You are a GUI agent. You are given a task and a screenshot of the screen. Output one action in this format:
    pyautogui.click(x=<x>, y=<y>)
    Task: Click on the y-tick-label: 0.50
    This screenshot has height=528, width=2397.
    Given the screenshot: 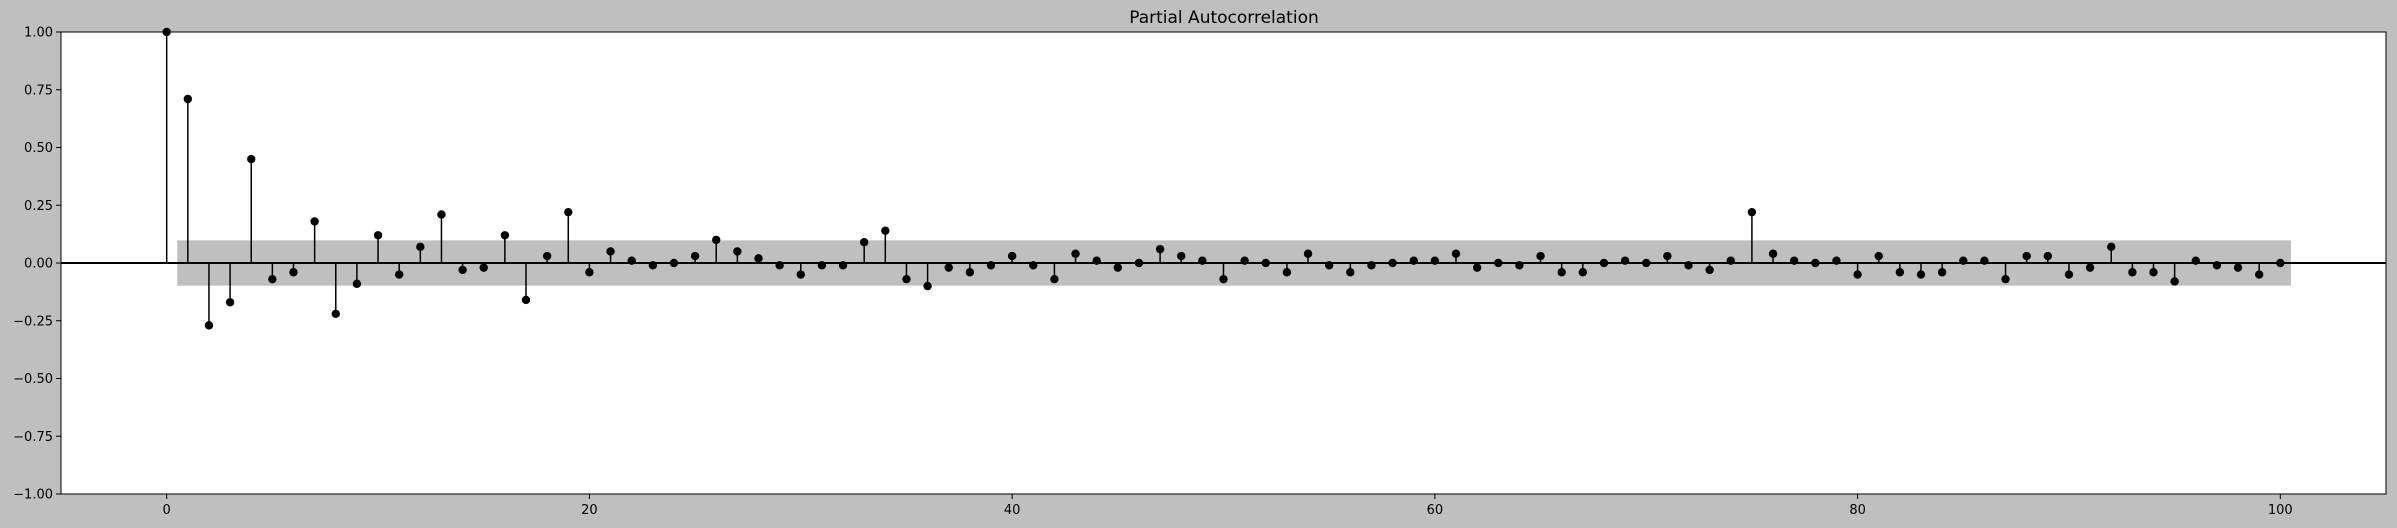 What is the action you would take?
    pyautogui.click(x=38, y=148)
    